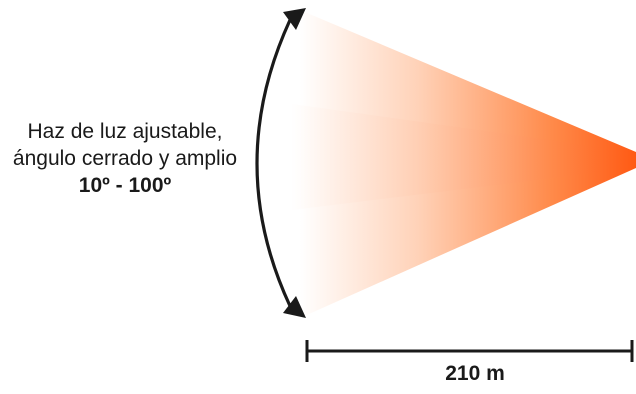 The width and height of the screenshot is (636, 394). I want to click on angle-range-label: 10º - 100º, so click(125, 185).